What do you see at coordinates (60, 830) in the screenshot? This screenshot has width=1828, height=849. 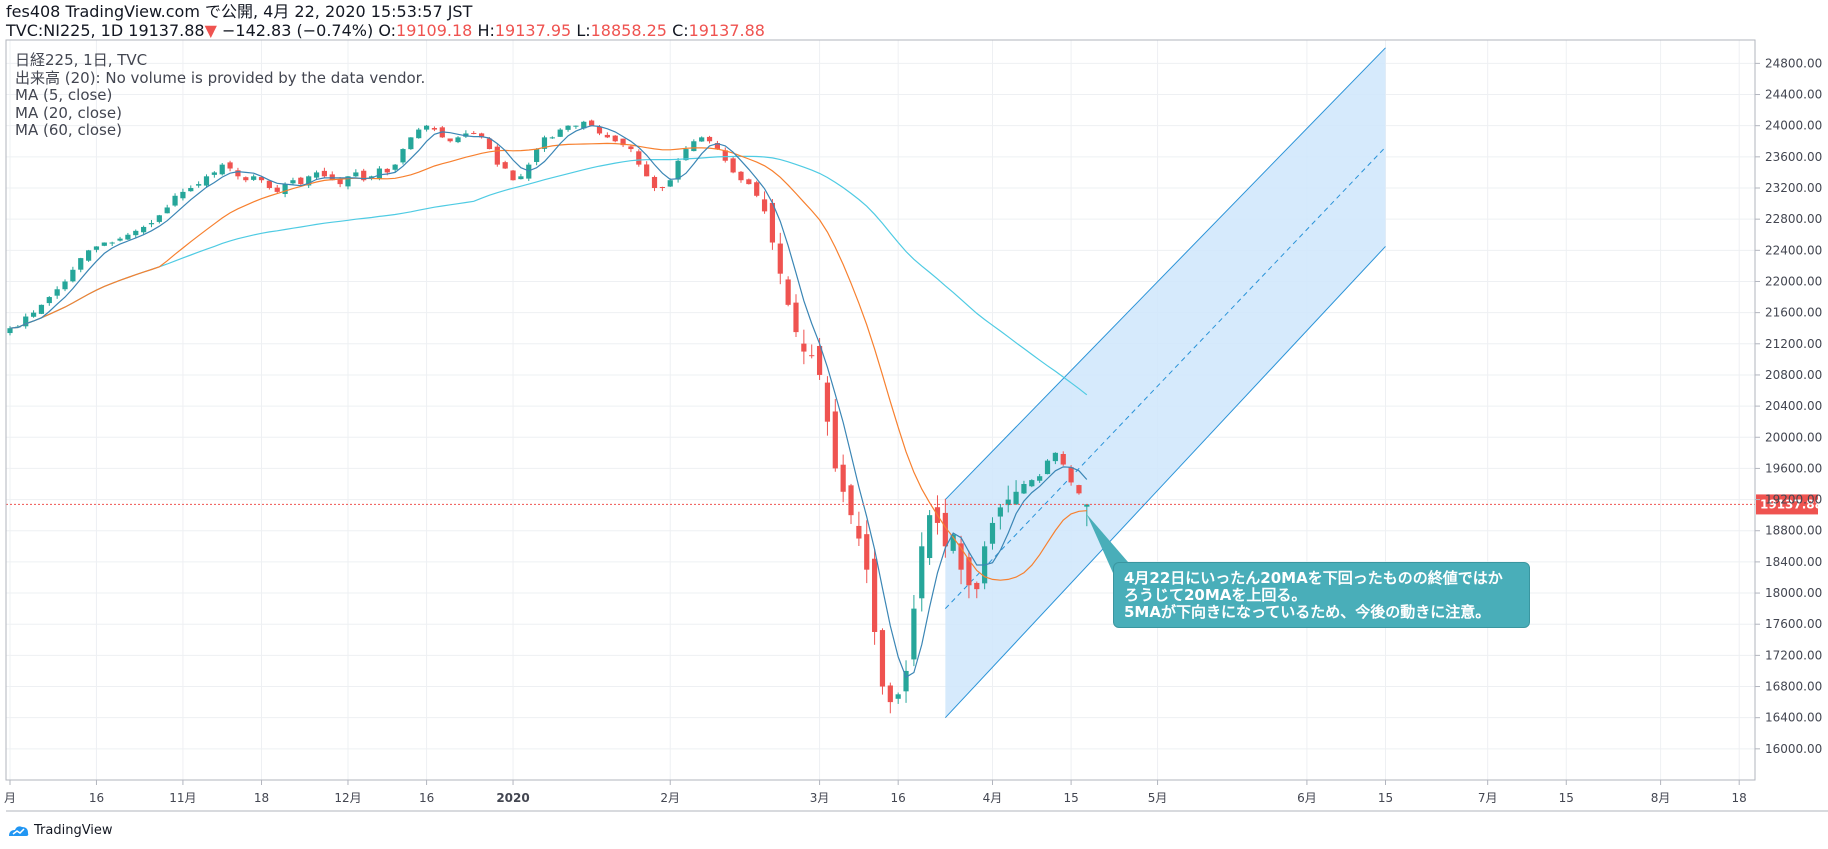 I see `footer: TradingView` at bounding box center [60, 830].